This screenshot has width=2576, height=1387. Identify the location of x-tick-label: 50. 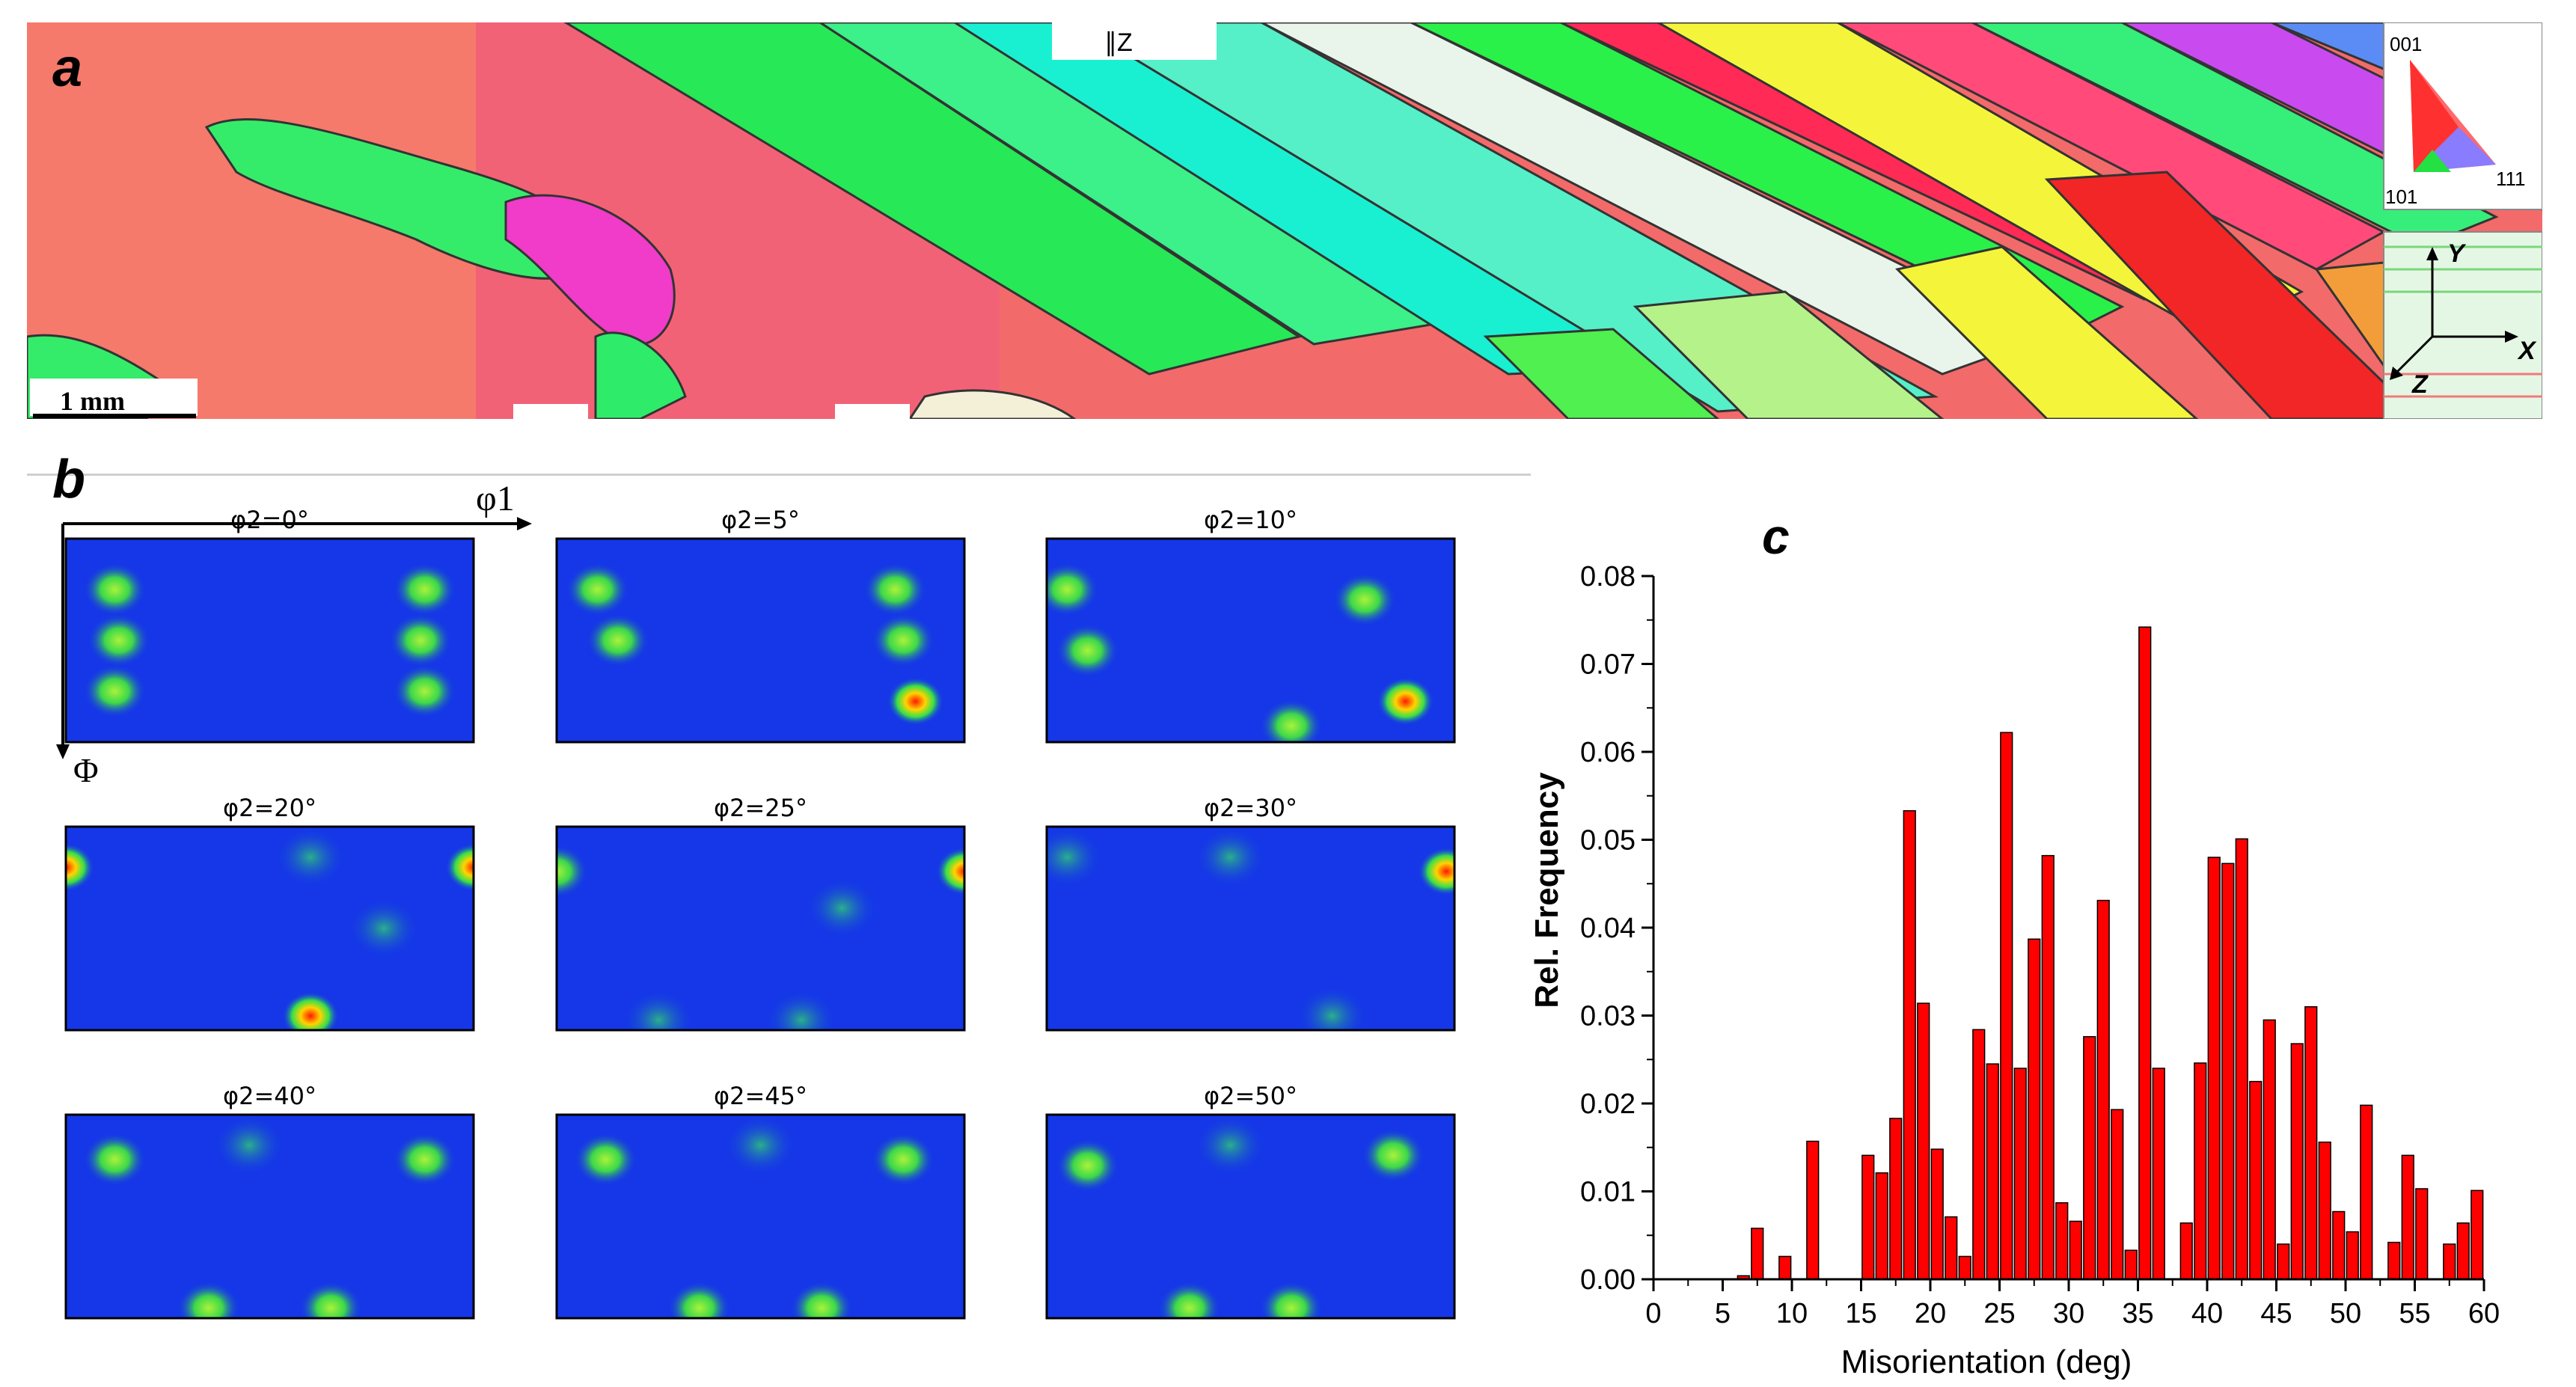
(2345, 1313).